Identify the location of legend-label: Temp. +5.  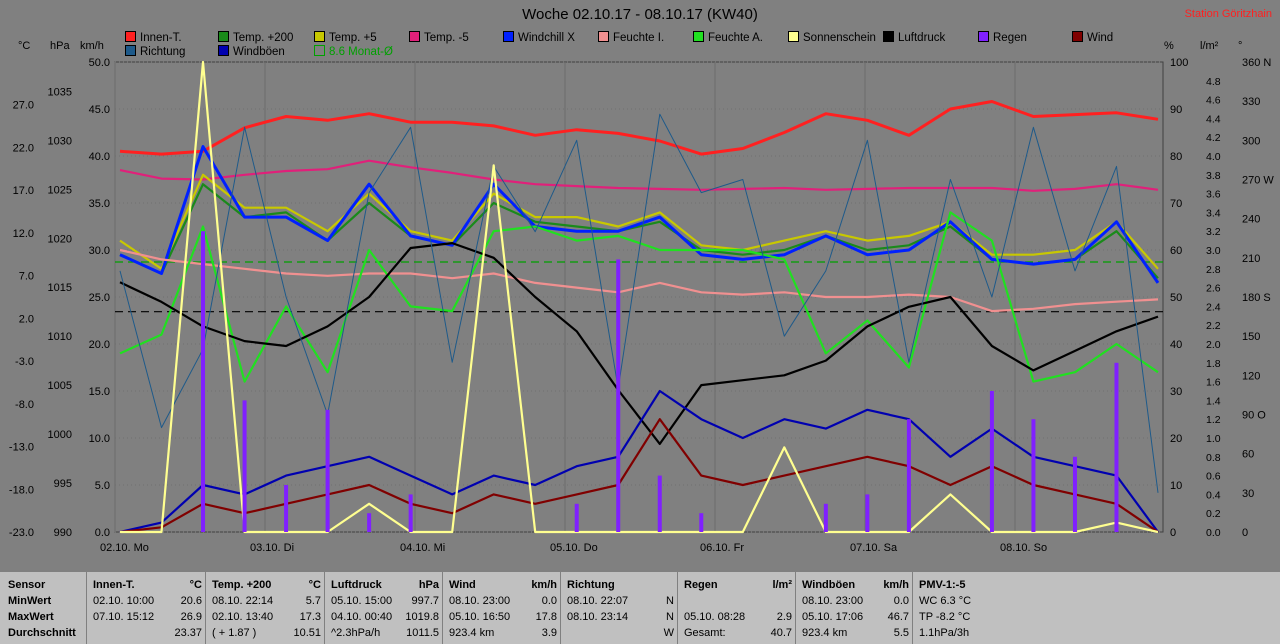
(353, 38).